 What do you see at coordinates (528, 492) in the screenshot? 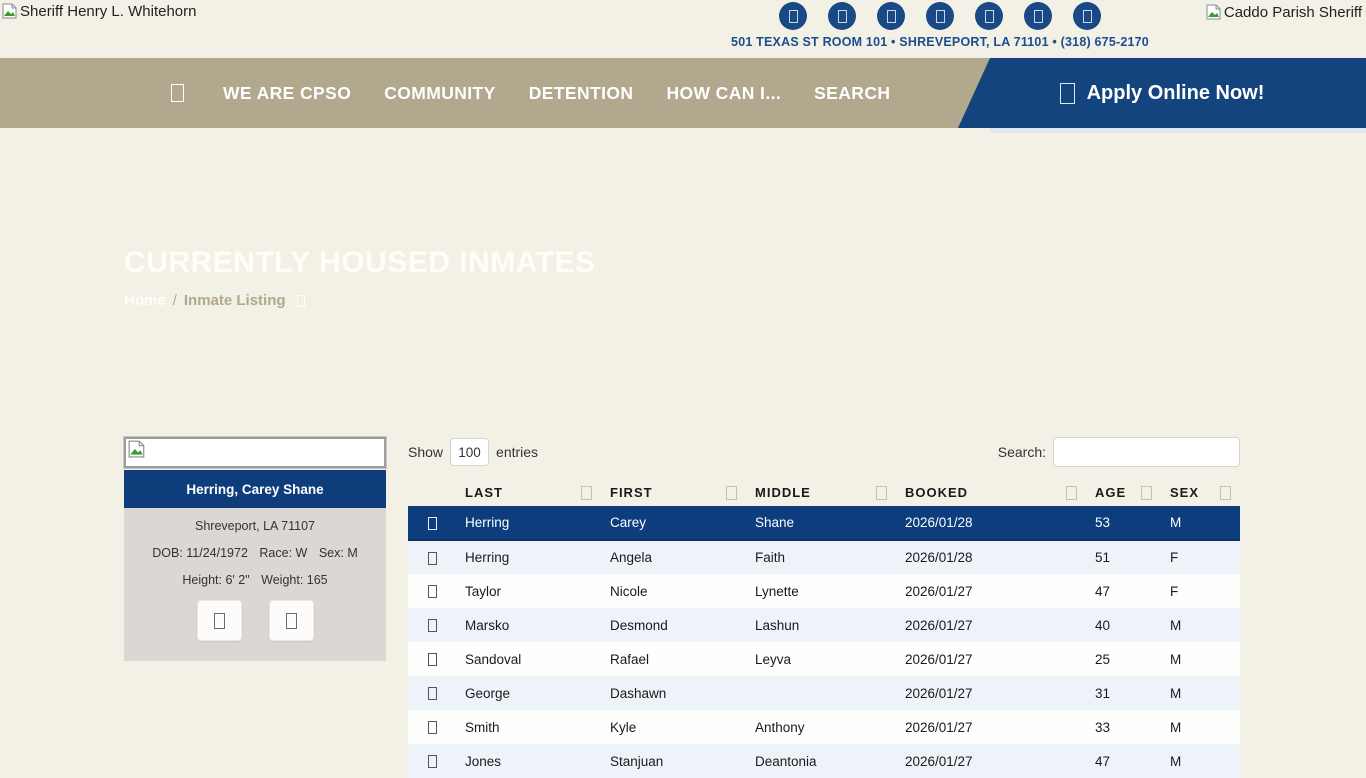
I see `column-header-last: LAST` at bounding box center [528, 492].